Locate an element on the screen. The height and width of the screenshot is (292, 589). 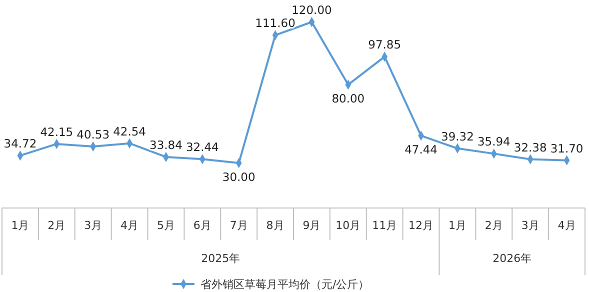
data-label: 80.00 is located at coordinates (348, 99).